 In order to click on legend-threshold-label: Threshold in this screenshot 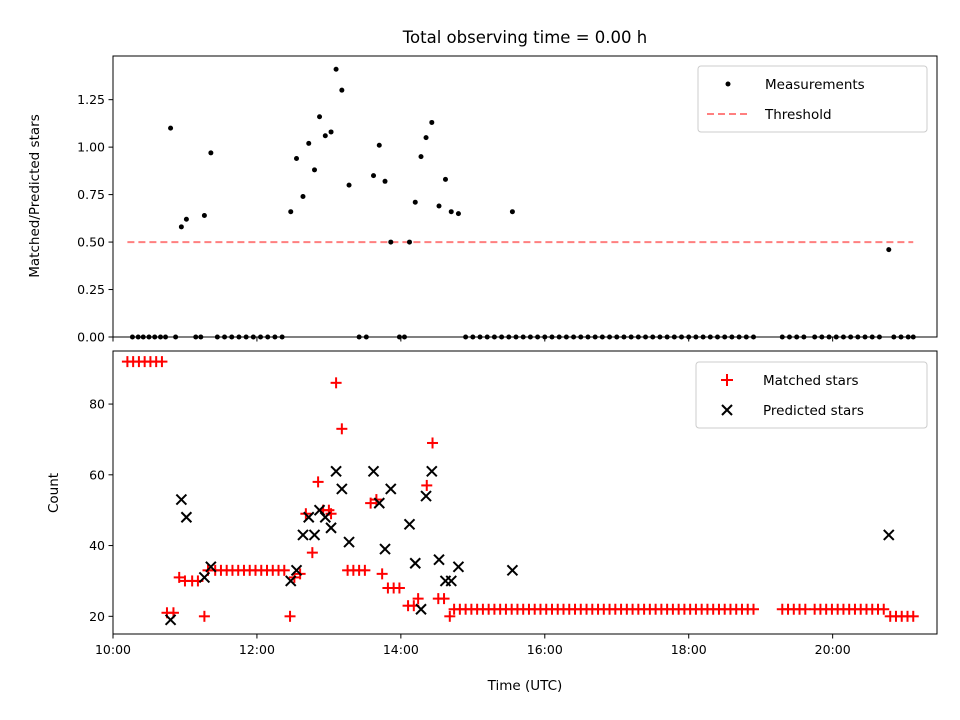, I will do `click(798, 115)`.